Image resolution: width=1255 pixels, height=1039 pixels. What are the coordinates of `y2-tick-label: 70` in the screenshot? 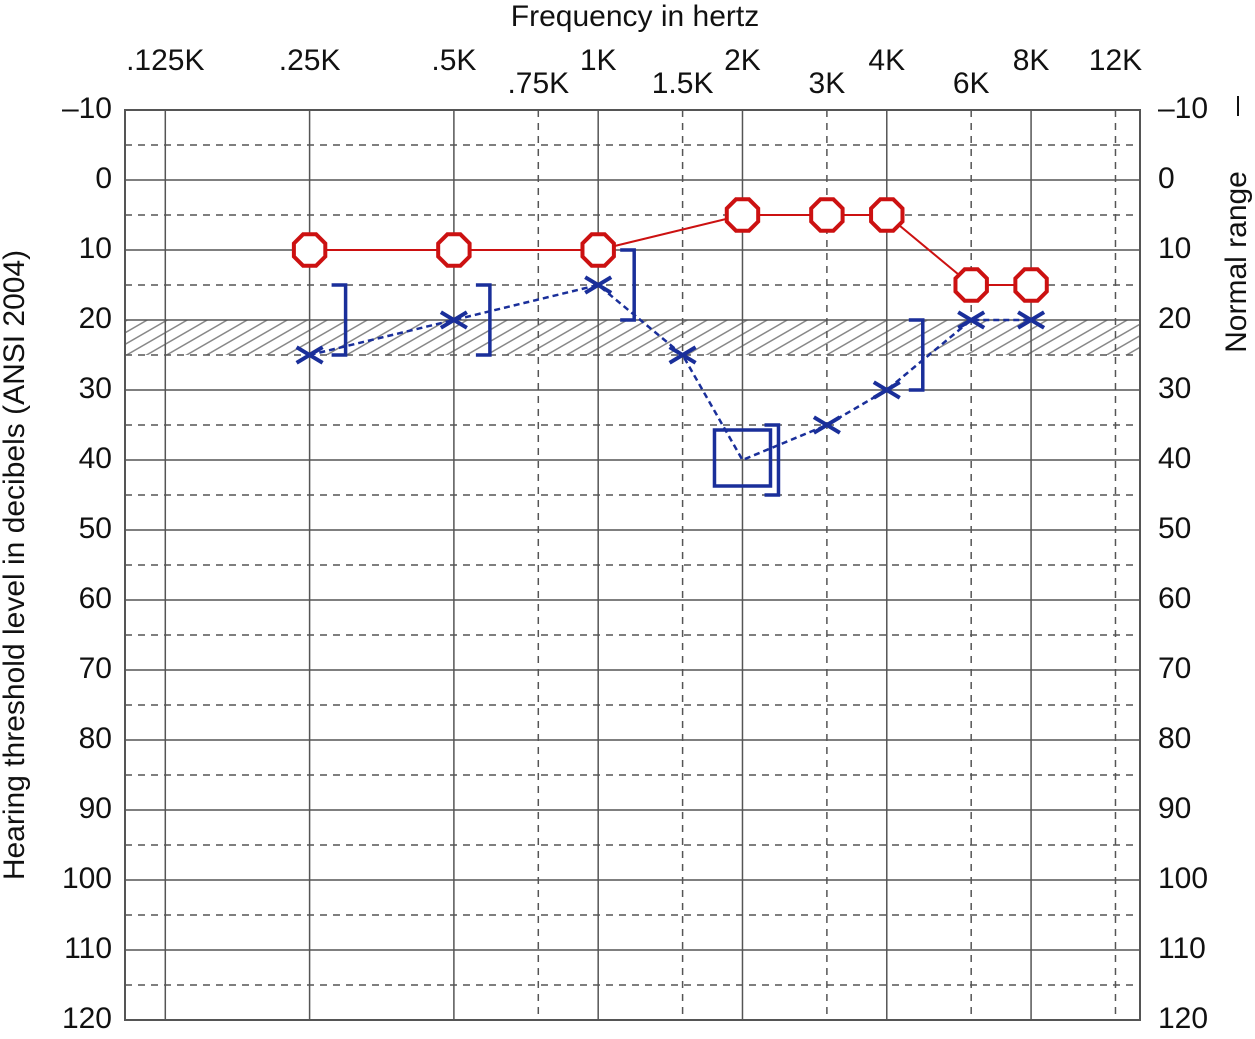 It's located at (1174, 668).